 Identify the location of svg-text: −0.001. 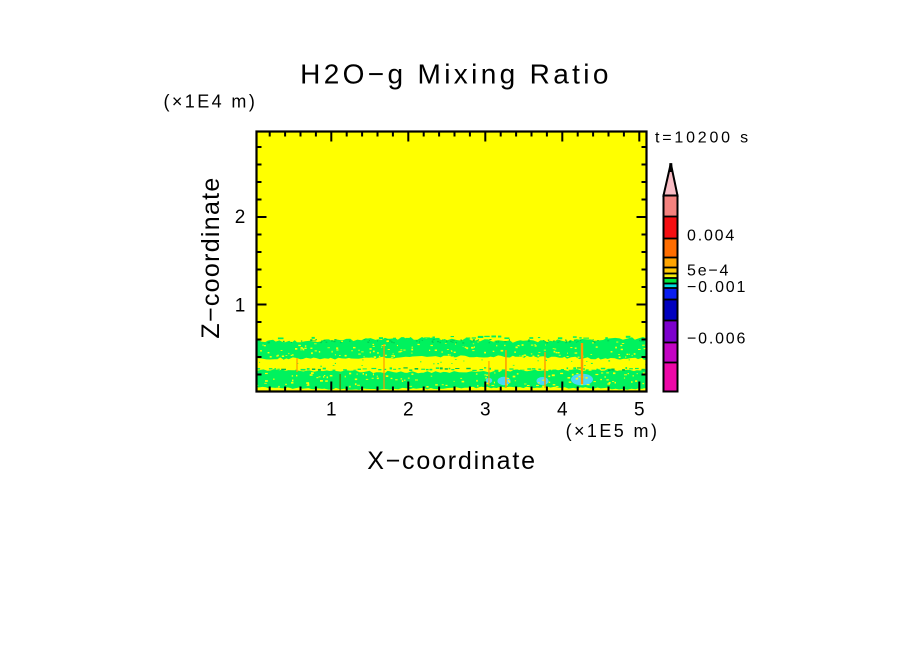
(717, 287).